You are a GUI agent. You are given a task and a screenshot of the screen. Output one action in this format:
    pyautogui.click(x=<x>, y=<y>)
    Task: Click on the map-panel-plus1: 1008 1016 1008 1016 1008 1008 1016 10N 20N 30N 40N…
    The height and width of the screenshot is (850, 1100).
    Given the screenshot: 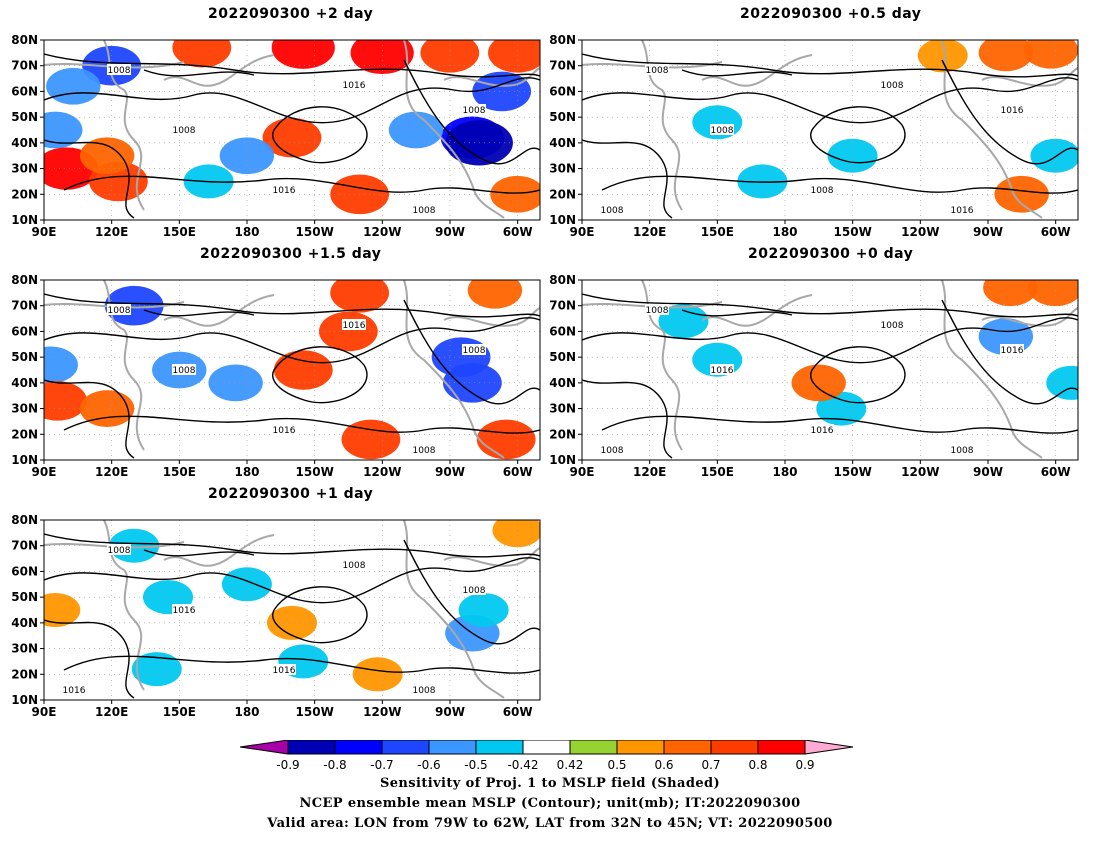 What is the action you would take?
    pyautogui.click(x=276, y=616)
    